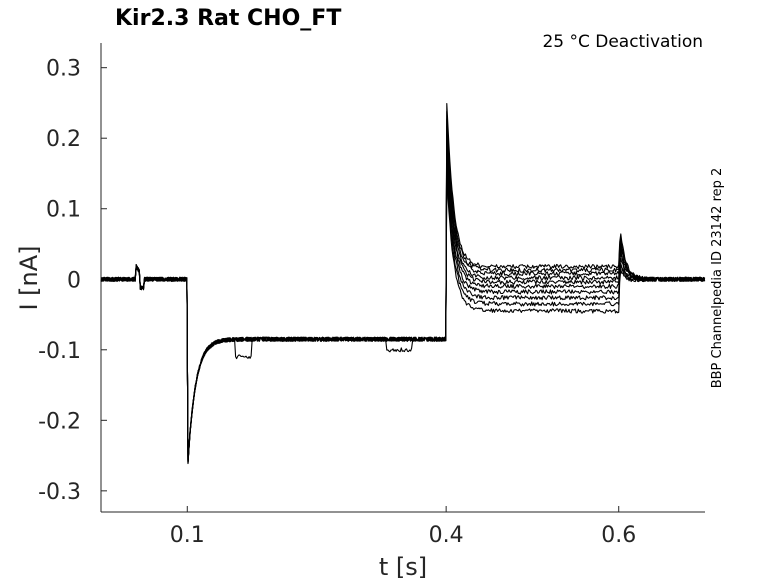 The height and width of the screenshot is (583, 778). What do you see at coordinates (622, 42) in the screenshot?
I see `condition-annotation: 25 °C Deactivation` at bounding box center [622, 42].